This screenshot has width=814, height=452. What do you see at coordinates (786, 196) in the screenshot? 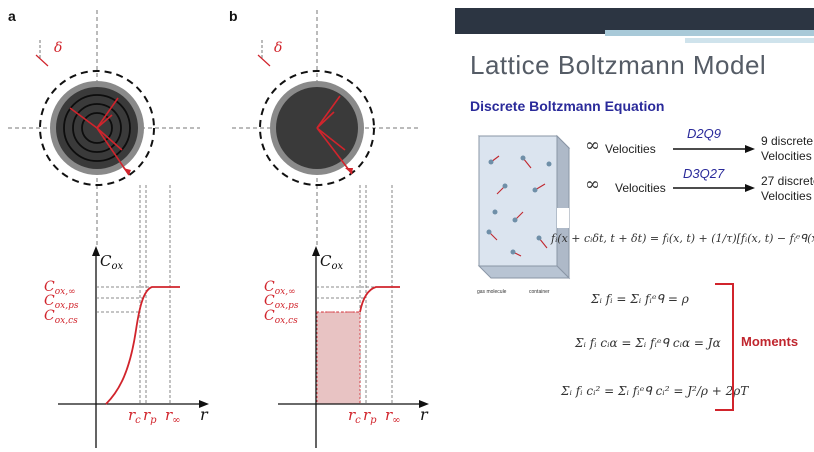
I see `row2-result-line2: Velocities` at bounding box center [786, 196].